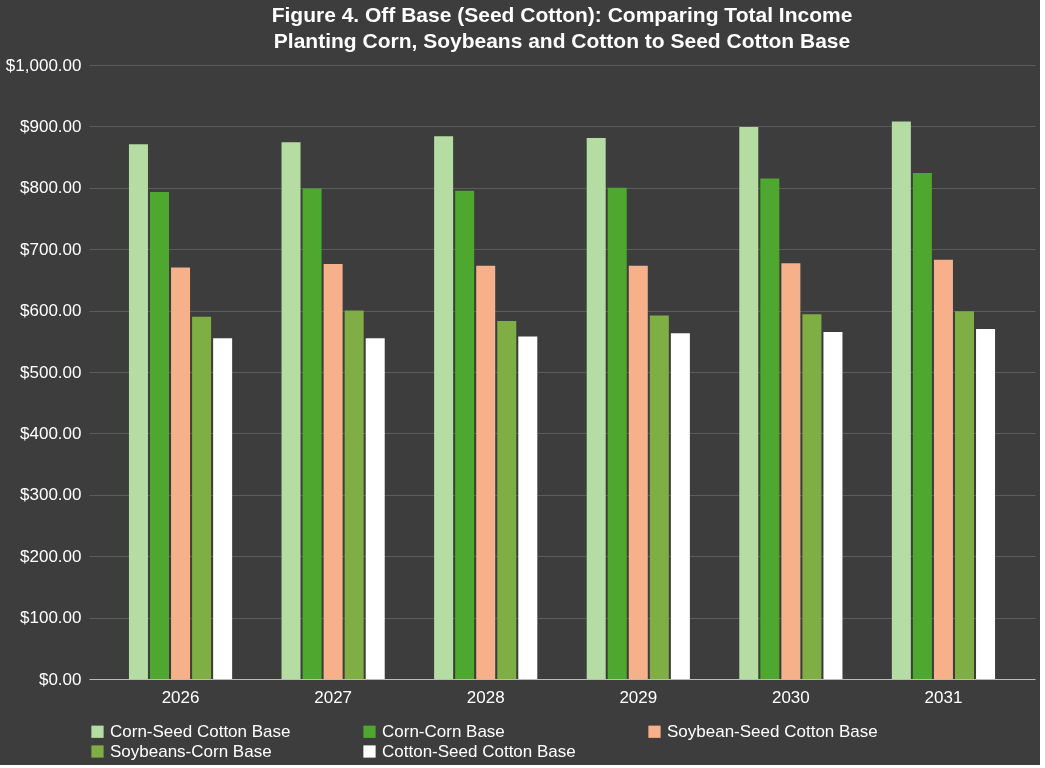  Describe the element at coordinates (638, 697) in the screenshot. I see `x-tick-label: 2029` at that location.